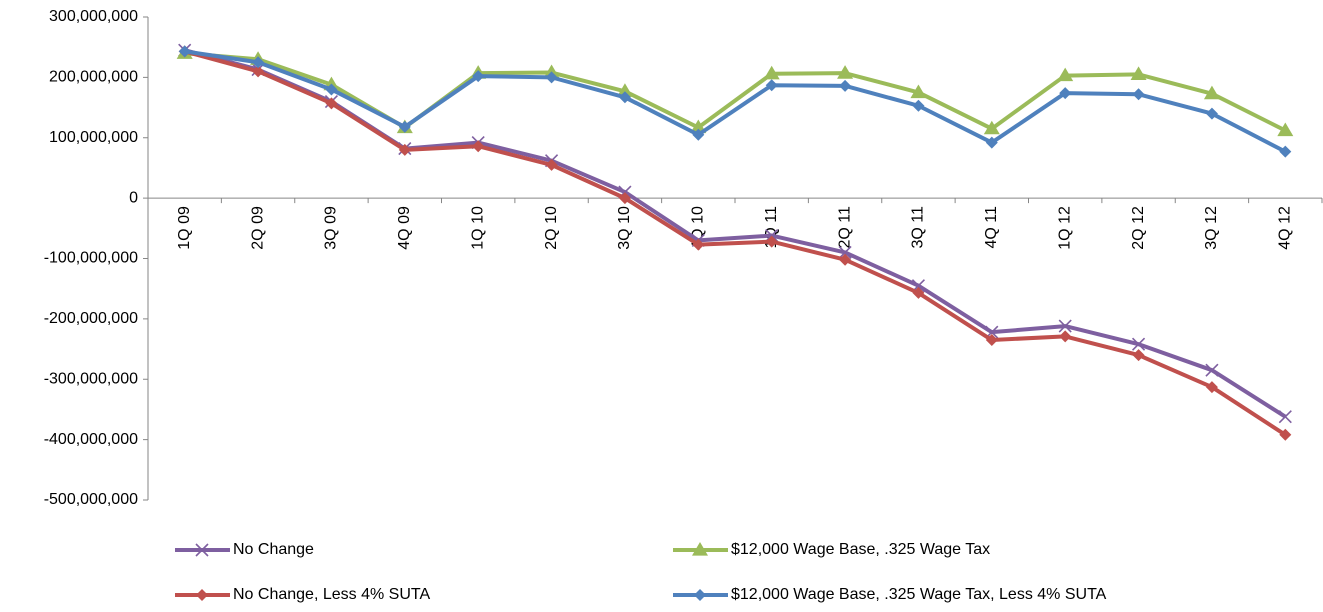 The width and height of the screenshot is (1323, 612). What do you see at coordinates (991, 227) in the screenshot?
I see `x-tick-label: 4Q 11` at bounding box center [991, 227].